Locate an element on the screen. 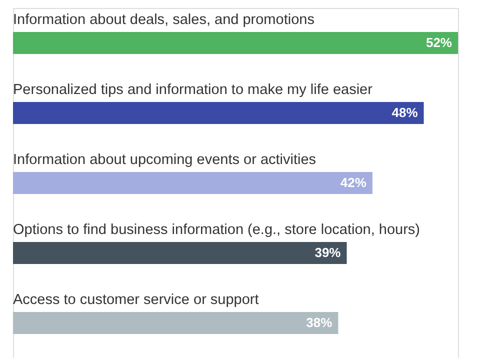 The height and width of the screenshot is (361, 481). y-tick-label: Access to customer service or support is located at coordinates (136, 300).